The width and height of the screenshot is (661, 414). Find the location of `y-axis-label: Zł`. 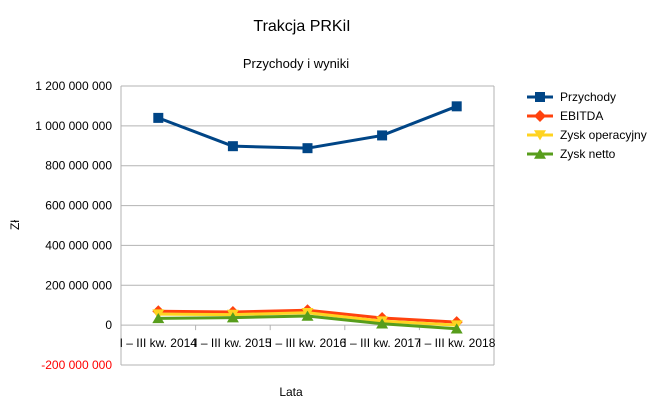

y-axis-label: Zł is located at coordinates (15, 225).